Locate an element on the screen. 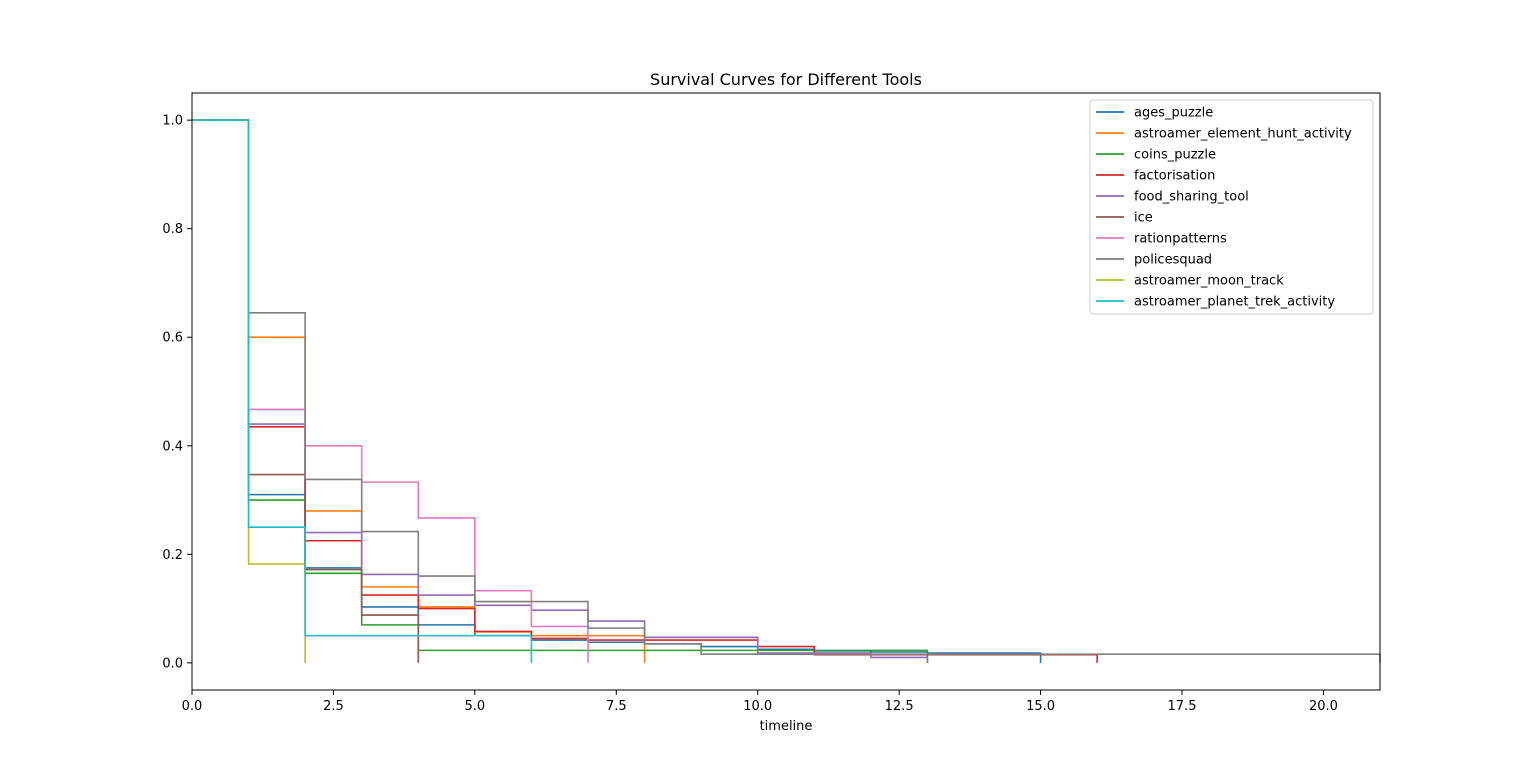 The height and width of the screenshot is (775, 1533). legend-label: policesquad is located at coordinates (1173, 260).